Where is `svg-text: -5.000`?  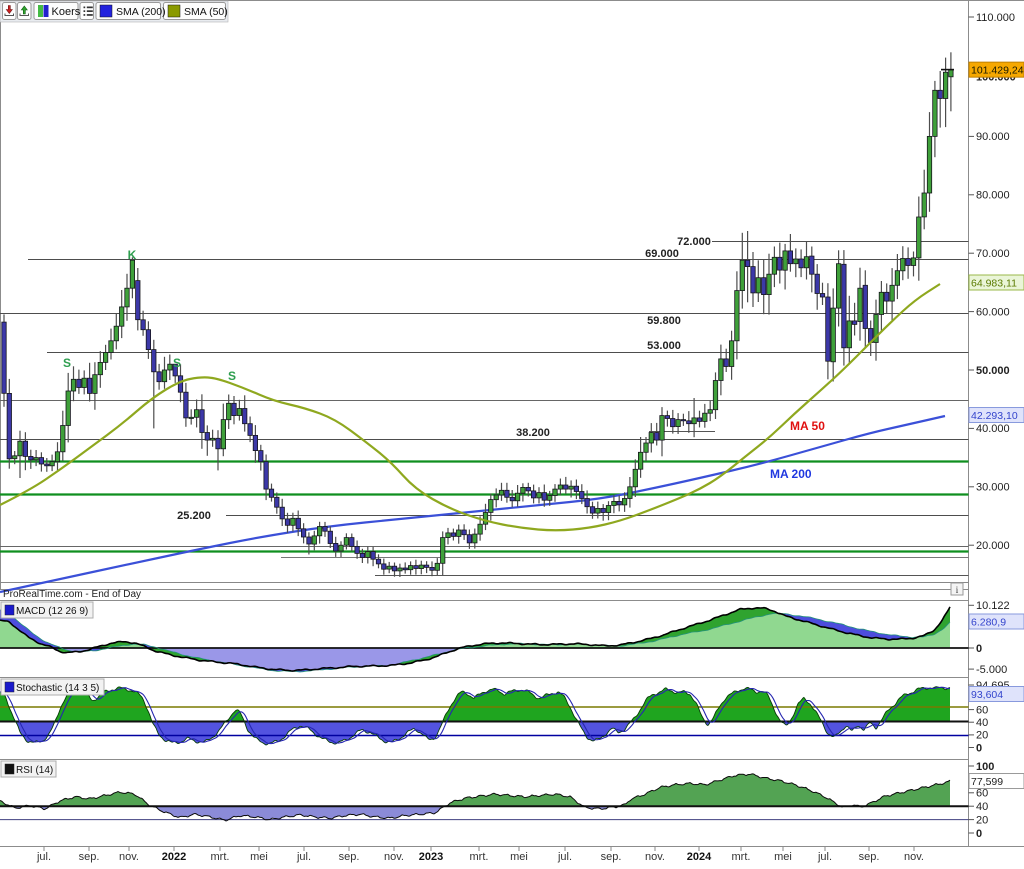 svg-text: -5.000 is located at coordinates (991, 670).